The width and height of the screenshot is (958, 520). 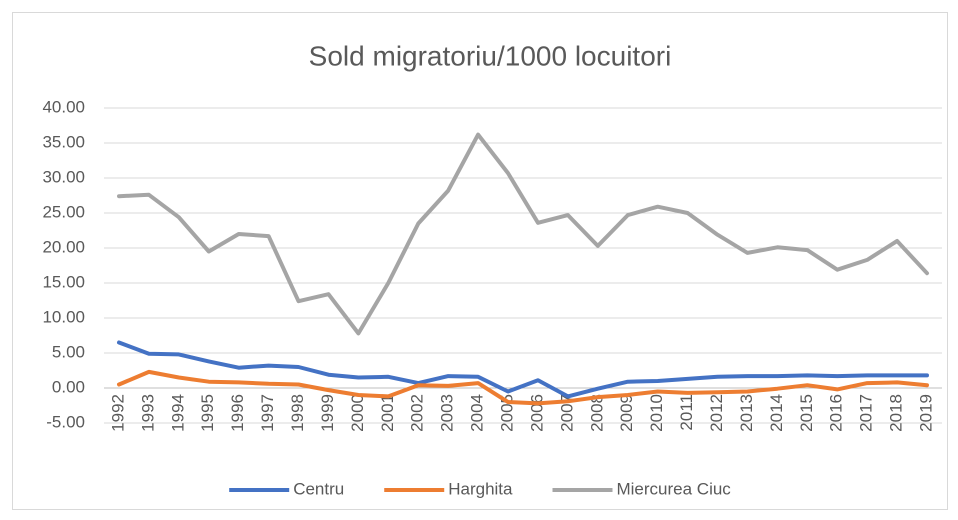 I want to click on x-tick-label: 1999, so click(x=327, y=413).